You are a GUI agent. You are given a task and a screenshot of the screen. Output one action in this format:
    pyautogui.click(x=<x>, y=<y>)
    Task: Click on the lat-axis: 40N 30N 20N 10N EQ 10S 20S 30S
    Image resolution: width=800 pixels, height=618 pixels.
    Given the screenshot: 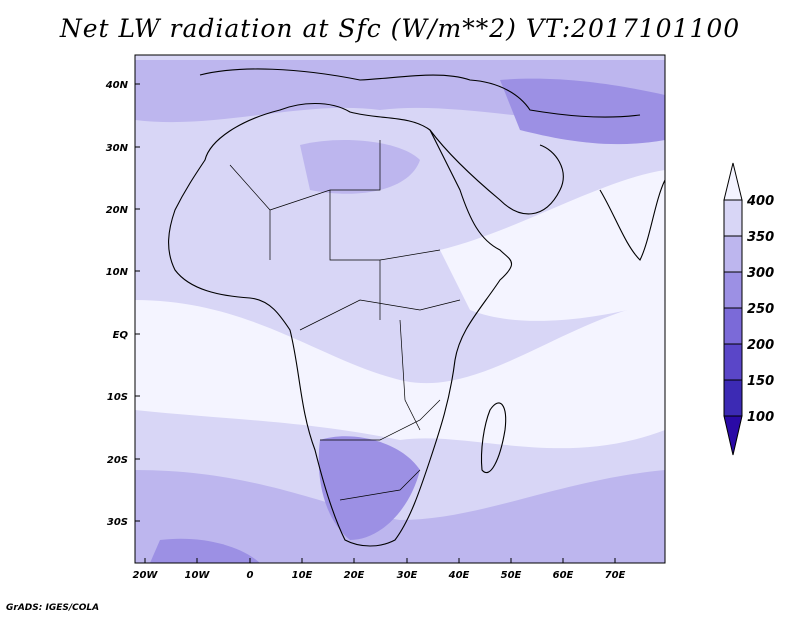 What is the action you would take?
    pyautogui.click(x=122, y=304)
    